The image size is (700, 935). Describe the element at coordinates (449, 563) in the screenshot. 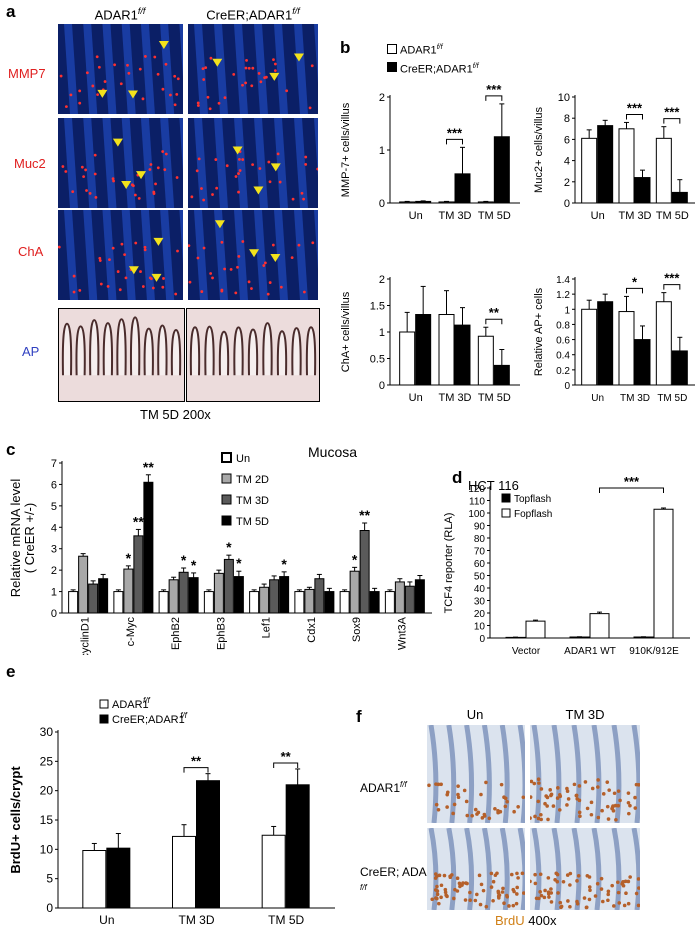

I see `y-axis-label: TCF4 reporter (RLA)` at that location.